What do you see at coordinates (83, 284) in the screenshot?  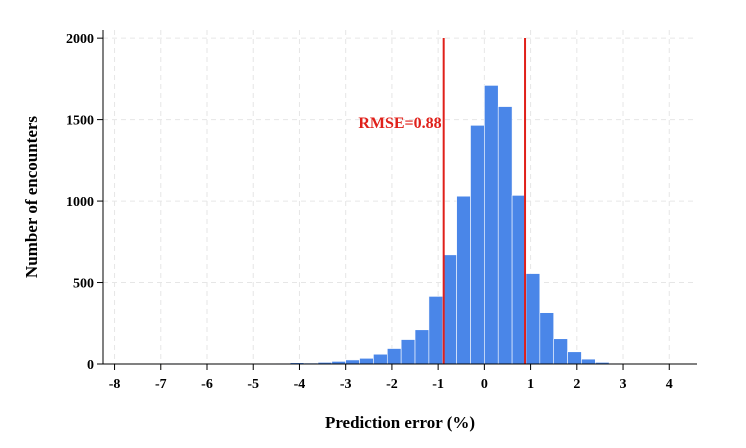 I see `y-tick-label: 500` at bounding box center [83, 284].